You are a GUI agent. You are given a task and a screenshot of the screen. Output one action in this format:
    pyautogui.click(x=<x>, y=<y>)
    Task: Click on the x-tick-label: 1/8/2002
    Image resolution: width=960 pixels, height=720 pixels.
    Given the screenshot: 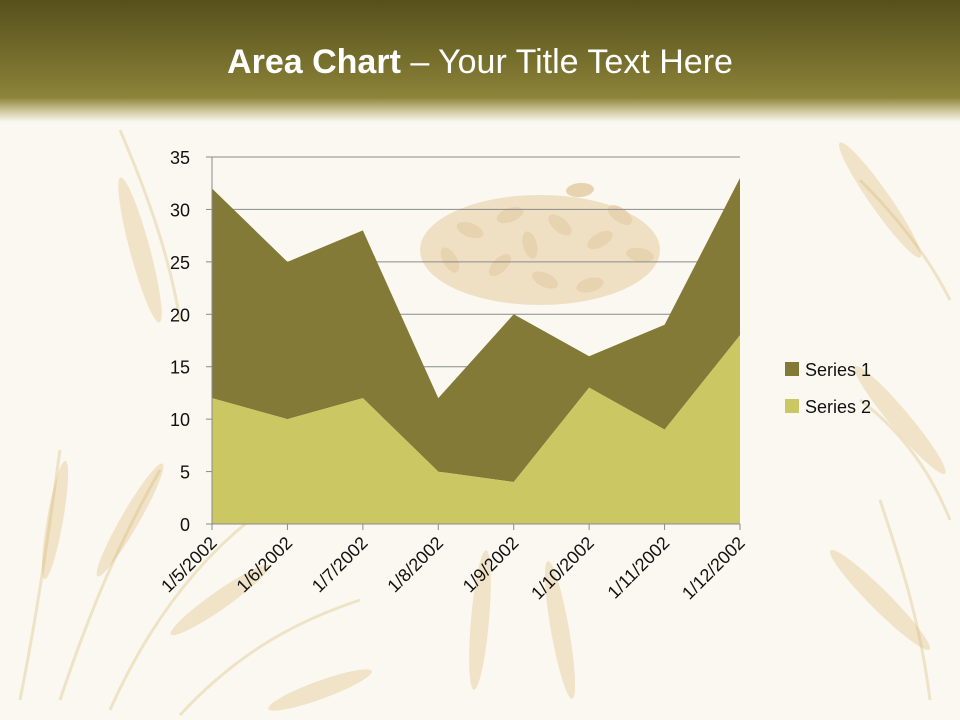 What is the action you would take?
    pyautogui.click(x=415, y=565)
    